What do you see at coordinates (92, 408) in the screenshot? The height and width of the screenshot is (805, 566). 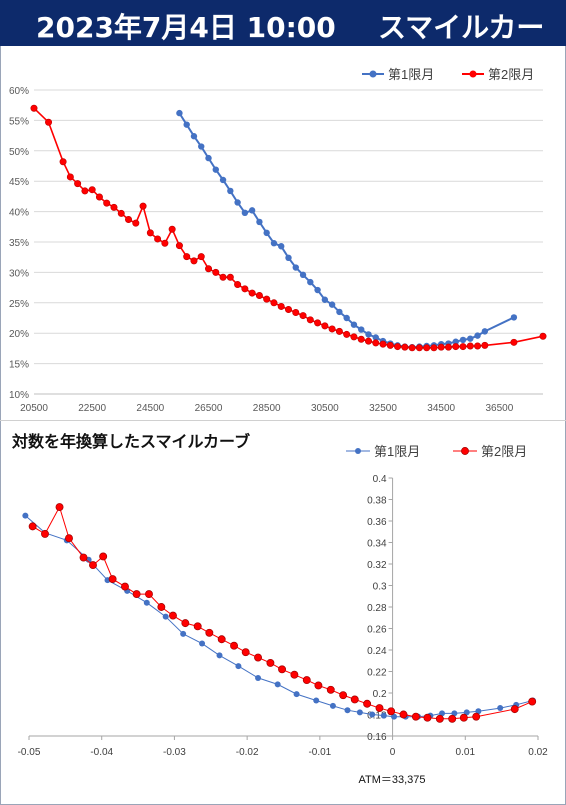 I see `x-tick-label: 22500` at bounding box center [92, 408].